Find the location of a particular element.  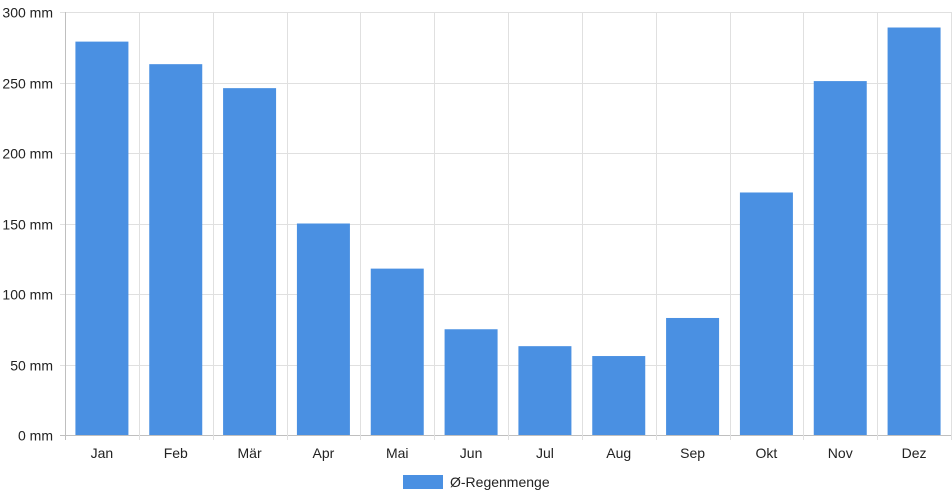

y-tick-label: 100 mm is located at coordinates (27, 295).